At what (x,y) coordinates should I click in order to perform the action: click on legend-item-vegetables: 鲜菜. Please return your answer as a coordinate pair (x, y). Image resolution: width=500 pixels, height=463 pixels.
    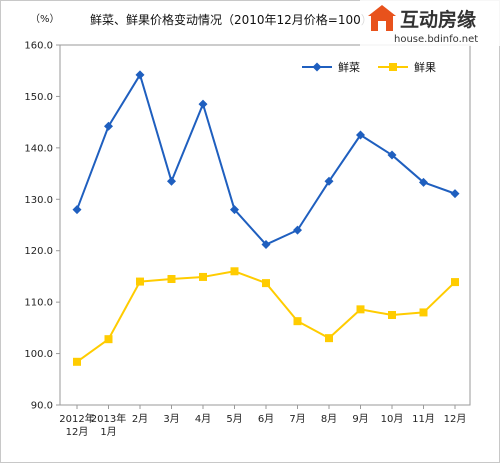
    Looking at the image, I should click on (331, 67).